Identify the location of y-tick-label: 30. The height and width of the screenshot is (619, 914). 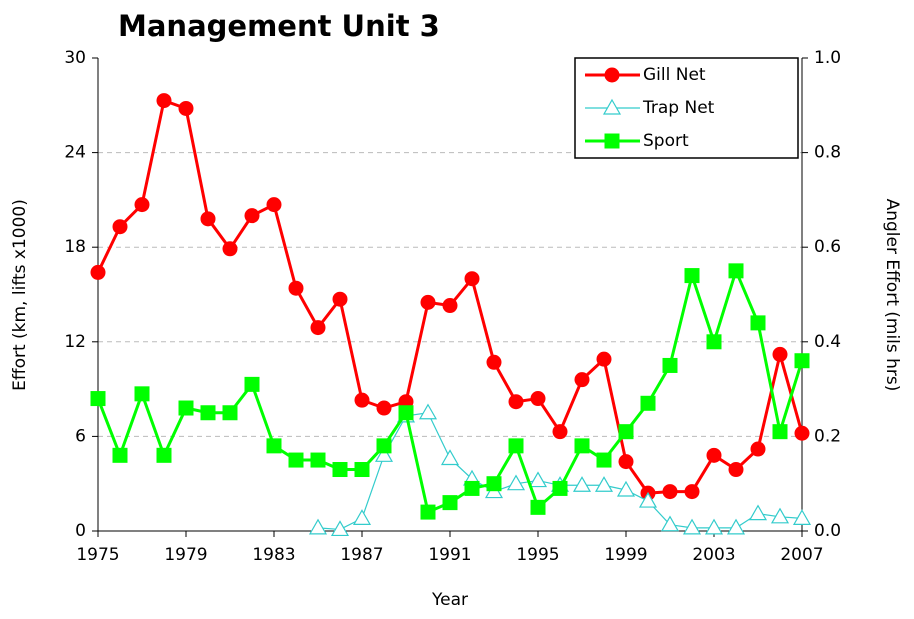
(75, 58).